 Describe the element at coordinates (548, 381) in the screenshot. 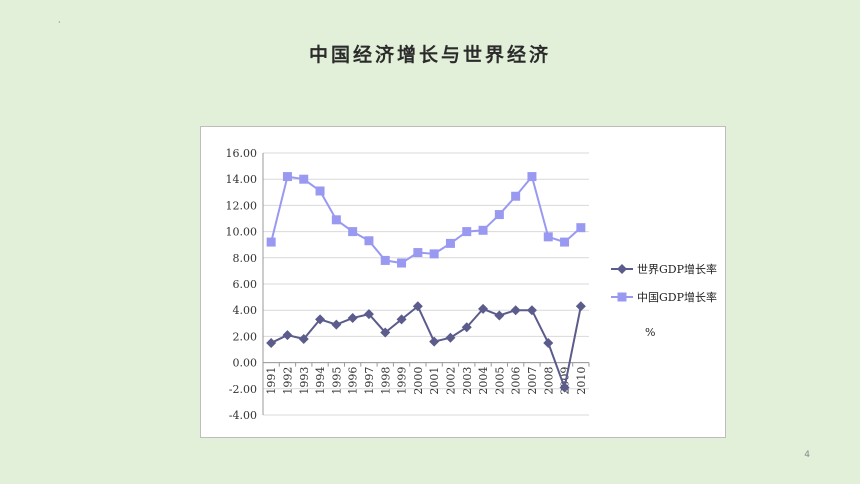

I see `x-tick-label: 2008` at that location.